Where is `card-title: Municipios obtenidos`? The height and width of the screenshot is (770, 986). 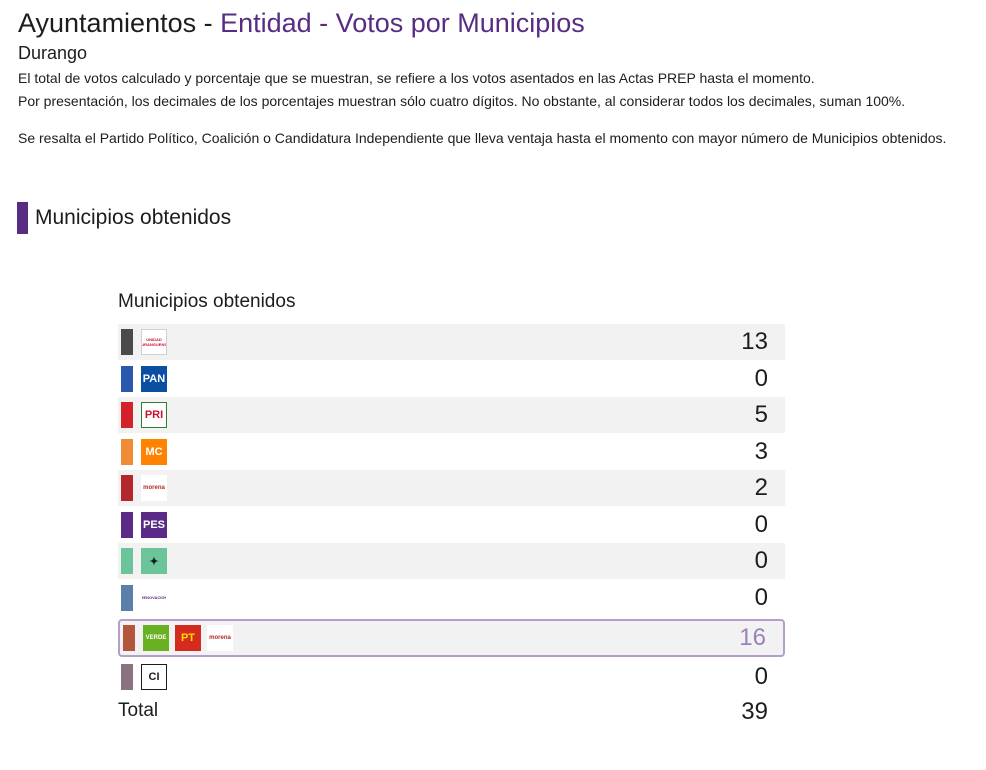 card-title: Municipios obtenidos is located at coordinates (207, 301).